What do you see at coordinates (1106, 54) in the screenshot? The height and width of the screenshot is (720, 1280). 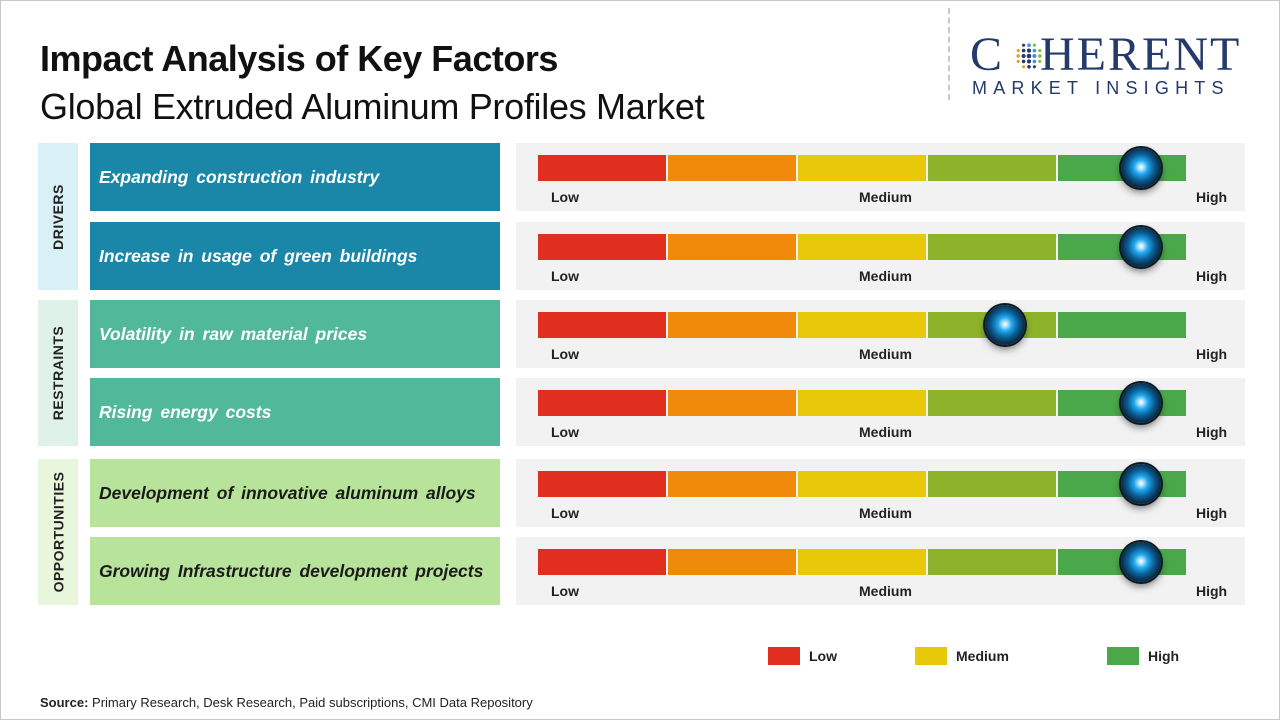 I see `logo-wordmark: C HERENT` at bounding box center [1106, 54].